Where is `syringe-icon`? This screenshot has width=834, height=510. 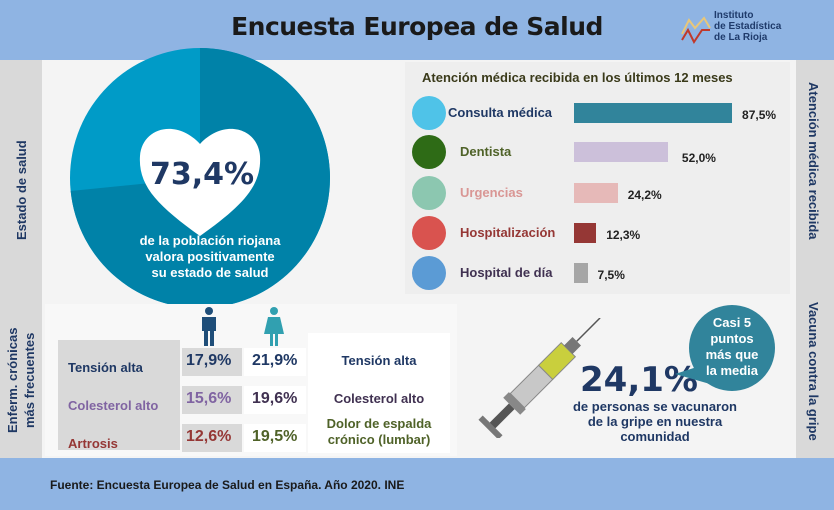
syringe-icon is located at coordinates (539, 378).